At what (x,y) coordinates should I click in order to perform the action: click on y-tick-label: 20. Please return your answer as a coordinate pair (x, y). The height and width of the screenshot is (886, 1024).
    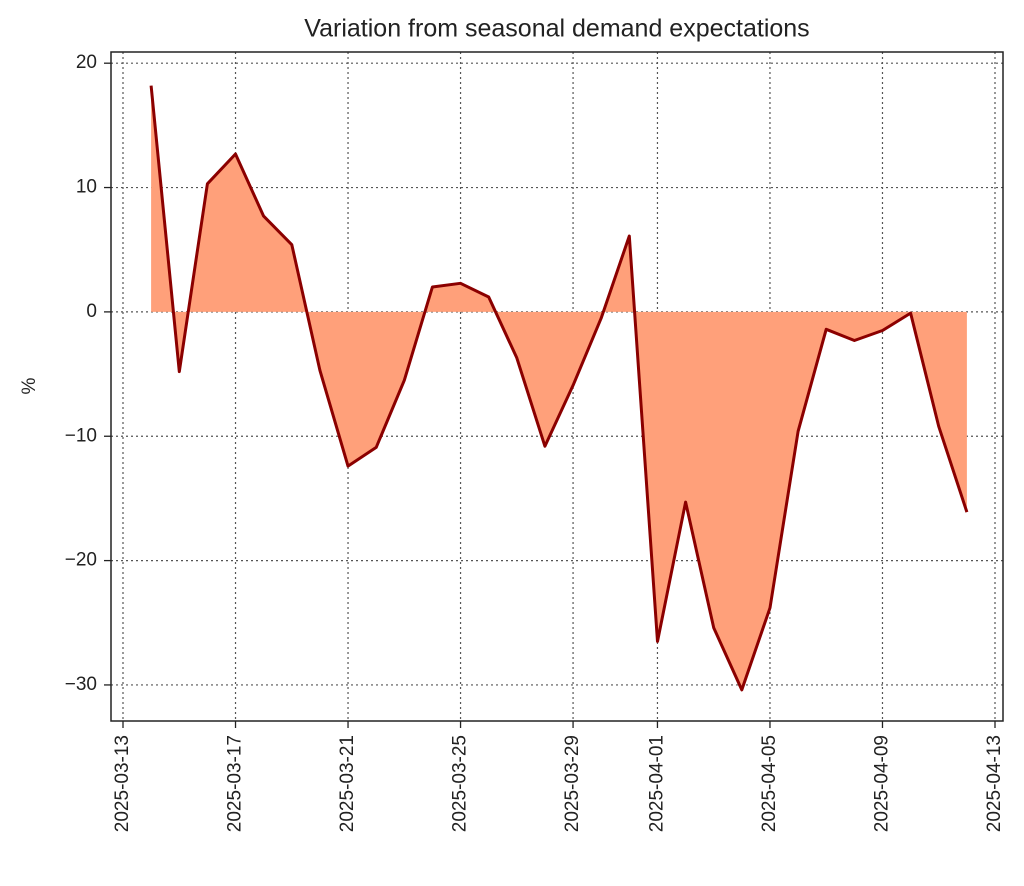
    Looking at the image, I should click on (86, 62).